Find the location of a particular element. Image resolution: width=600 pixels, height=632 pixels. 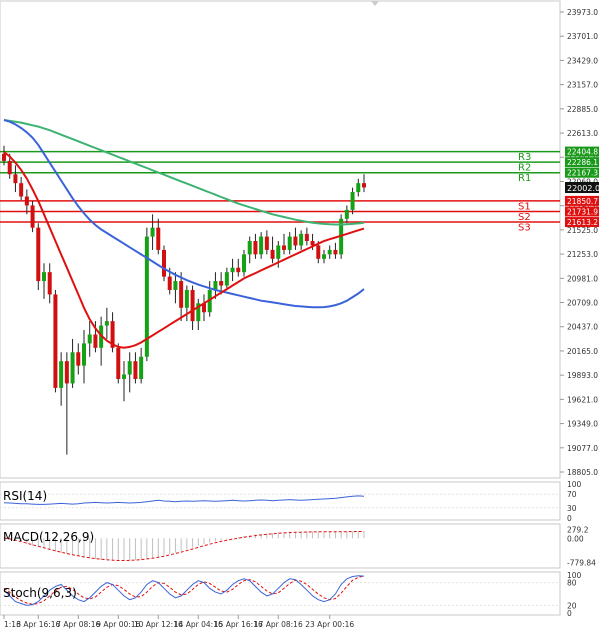

time-tick-label: 17 Apr 08:16 is located at coordinates (278, 624).